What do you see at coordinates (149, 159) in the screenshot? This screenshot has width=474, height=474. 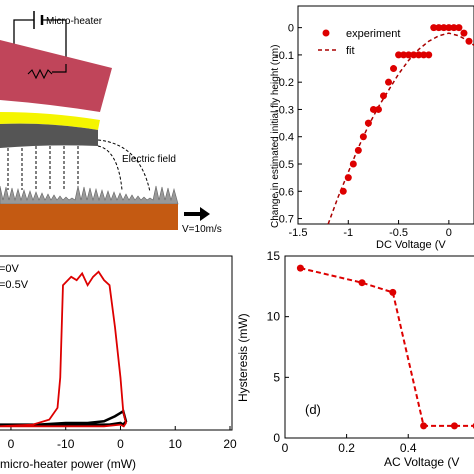 I see `field-label: Electric field` at bounding box center [149, 159].